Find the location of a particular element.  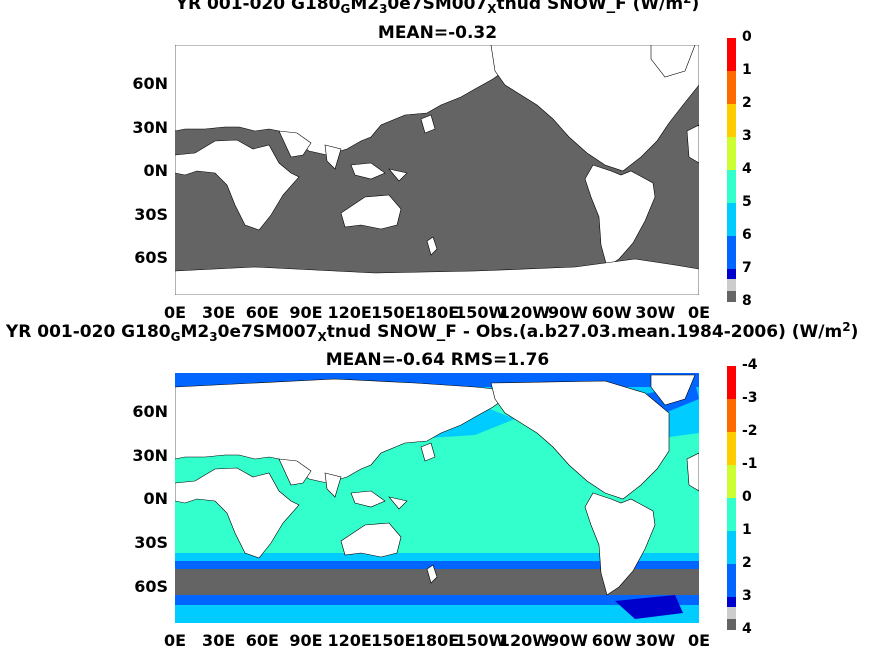

colorbar-tick-label: -3 is located at coordinates (750, 398).